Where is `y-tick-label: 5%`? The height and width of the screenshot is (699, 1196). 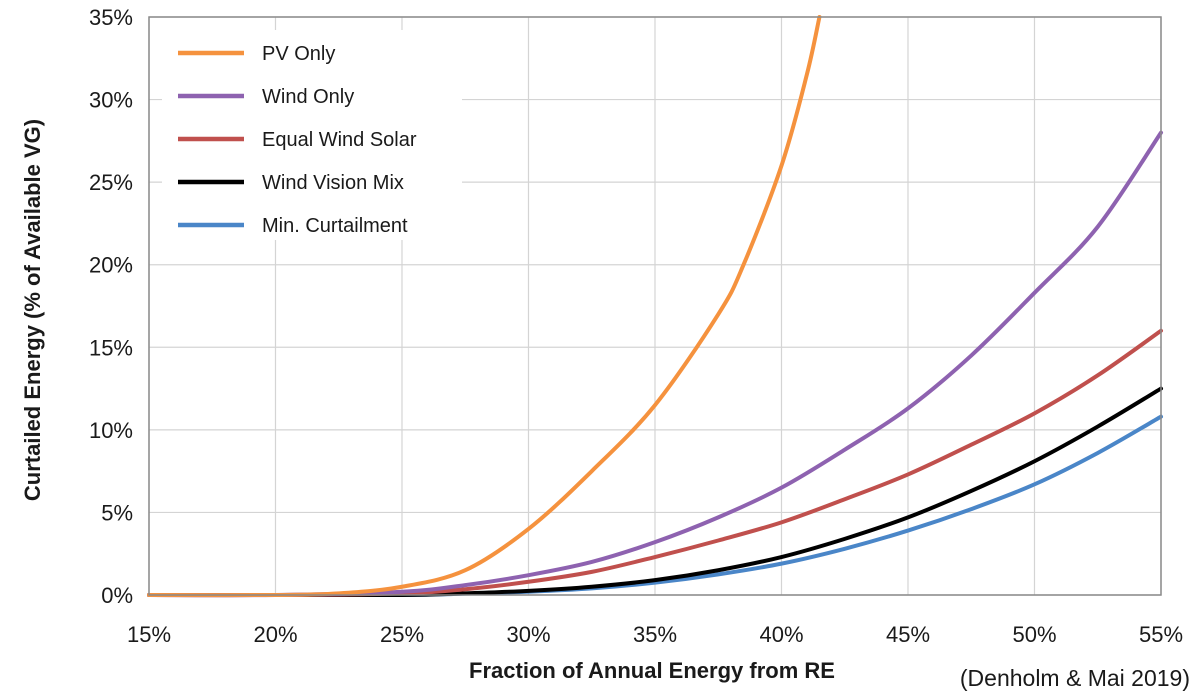
y-tick-label: 5% is located at coordinates (117, 512).